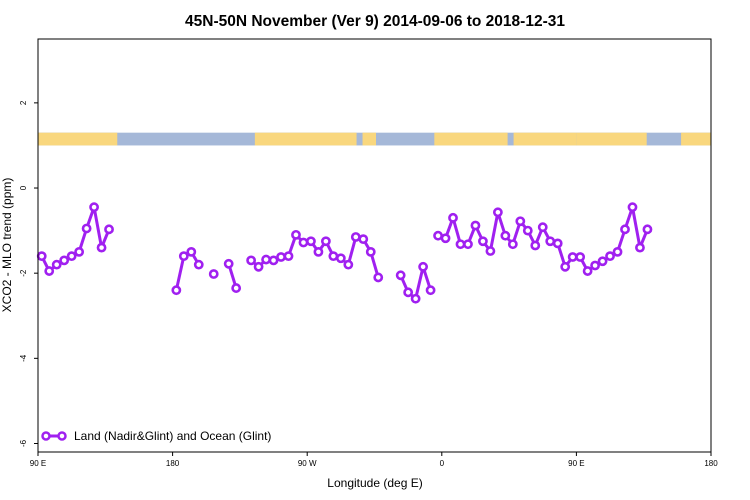 Image resolution: width=750 pixels, height=500 pixels. Describe the element at coordinates (23, 102) in the screenshot. I see `y-tick-label: 2` at that location.